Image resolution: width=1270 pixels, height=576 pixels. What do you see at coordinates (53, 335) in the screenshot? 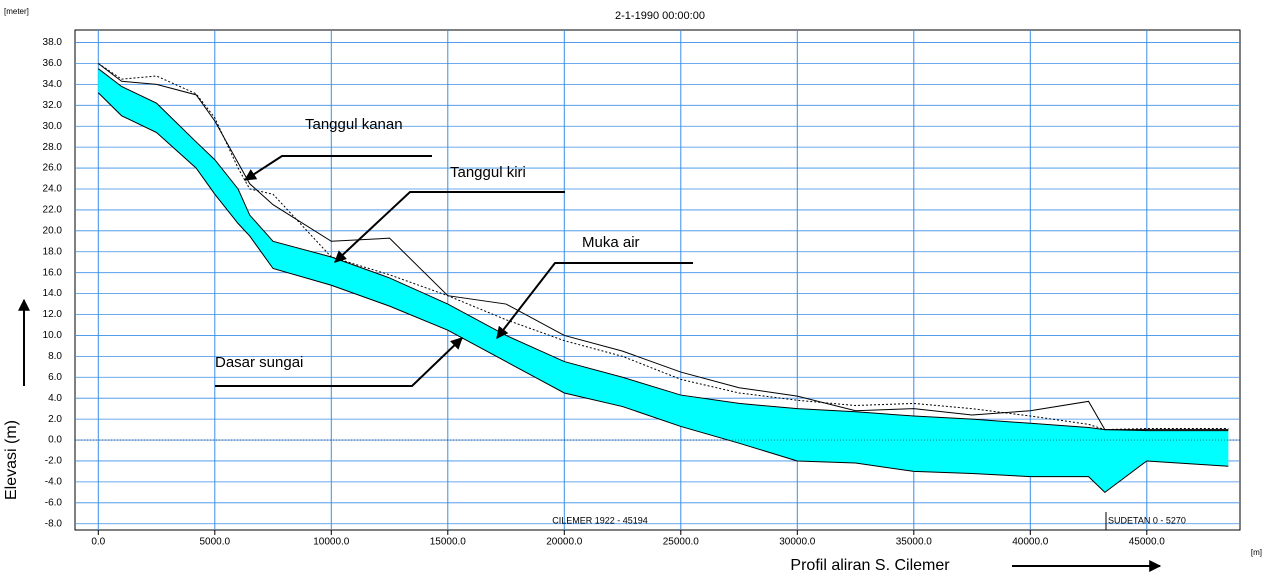
I see `y-tick-label: 10.0` at bounding box center [53, 335].